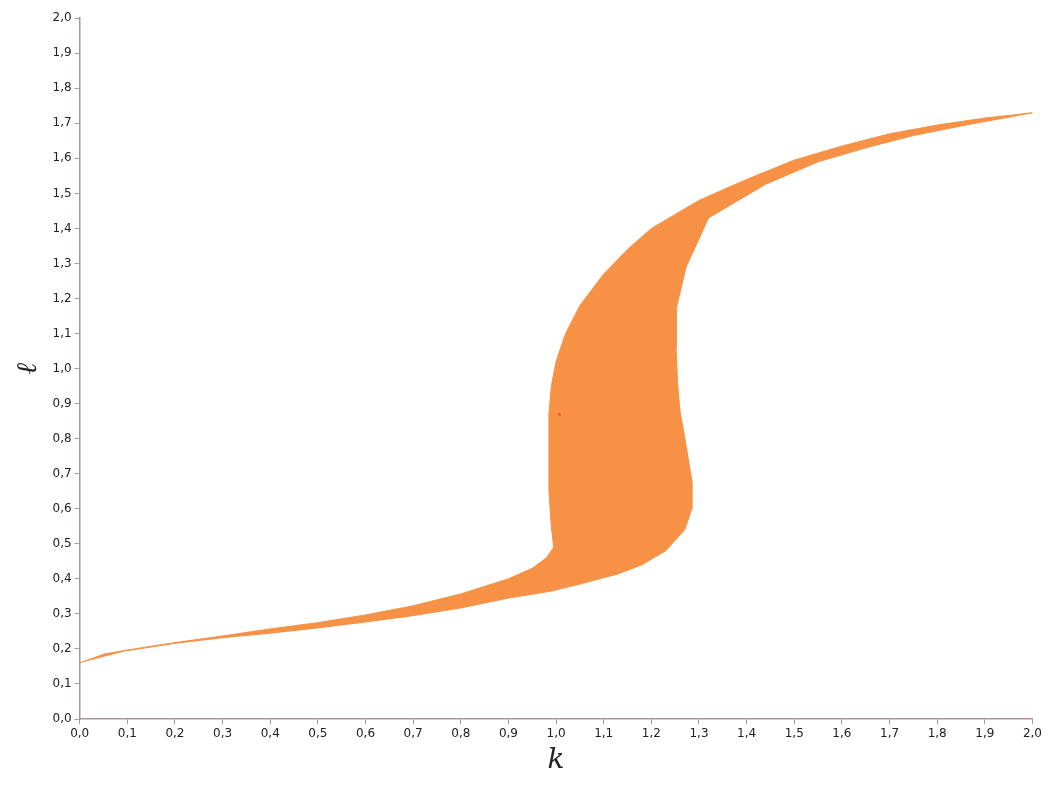  What do you see at coordinates (62, 157) in the screenshot?
I see `y-tick-label: 1,6` at bounding box center [62, 157].